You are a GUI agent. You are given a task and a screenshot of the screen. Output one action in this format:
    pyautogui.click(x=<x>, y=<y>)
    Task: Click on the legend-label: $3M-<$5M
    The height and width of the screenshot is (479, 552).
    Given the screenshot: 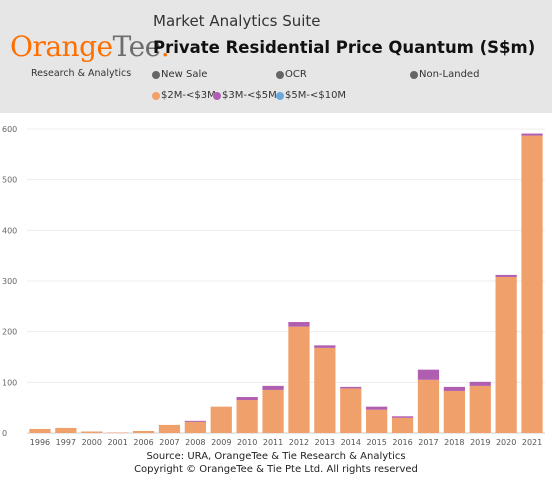 What is the action you would take?
    pyautogui.click(x=249, y=95)
    